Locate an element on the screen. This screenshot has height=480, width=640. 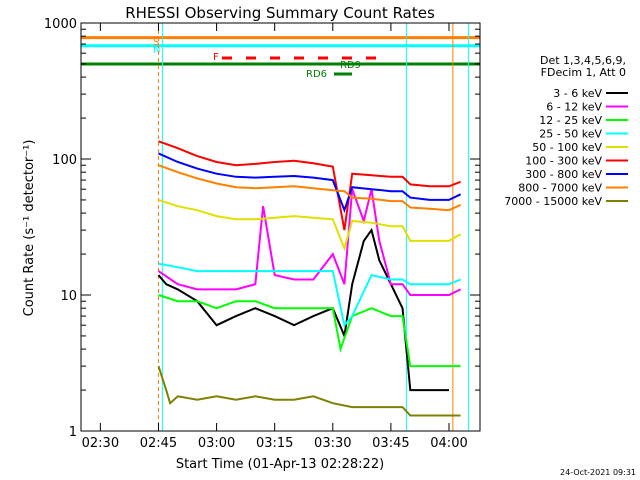
chart-title: RHESSI Observing Summary Count Rates is located at coordinates (280, 13).